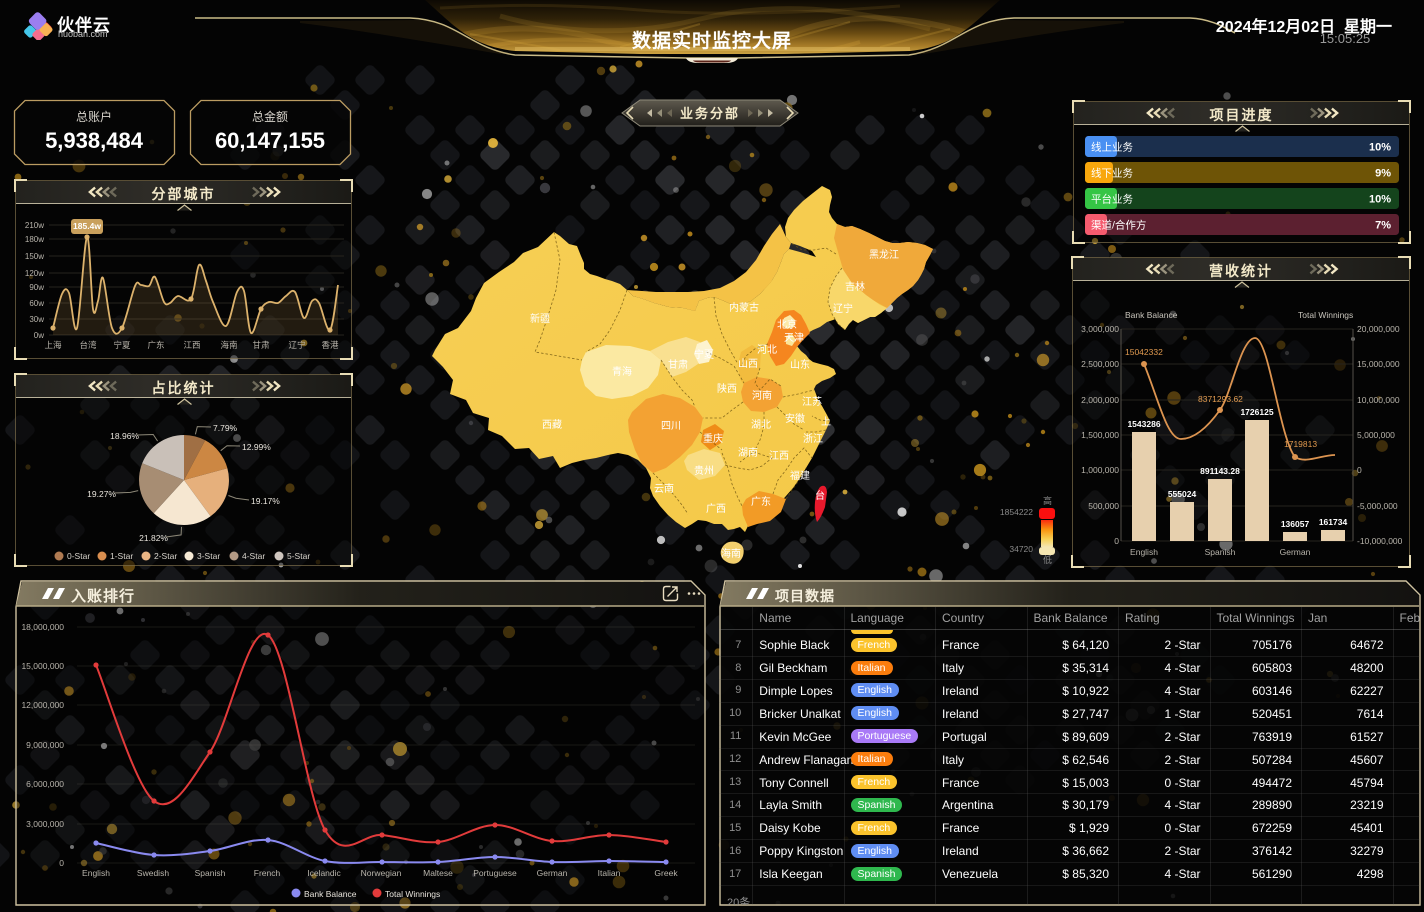 This screenshot has height=912, width=1424. I want to click on svg-text: 贵州, so click(704, 470).